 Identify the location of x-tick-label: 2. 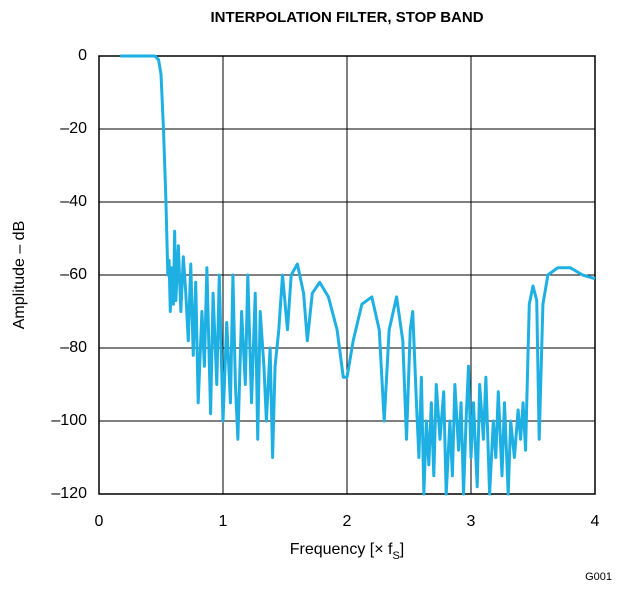
(347, 521).